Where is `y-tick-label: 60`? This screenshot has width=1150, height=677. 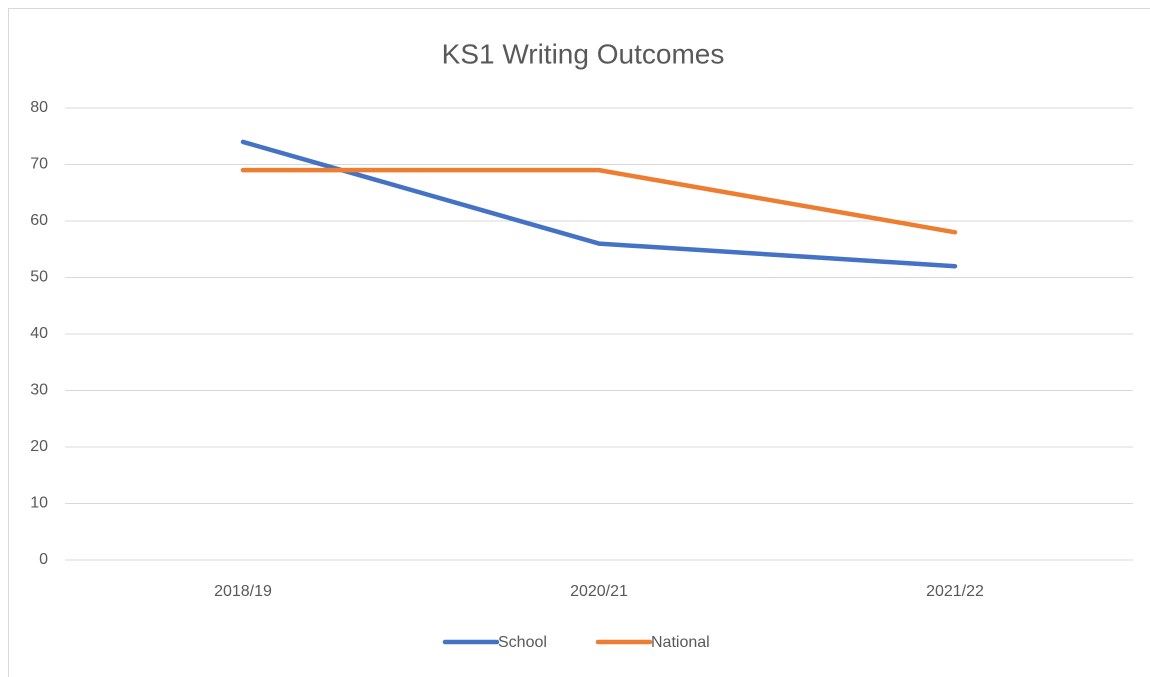
y-tick-label: 60 is located at coordinates (39, 220).